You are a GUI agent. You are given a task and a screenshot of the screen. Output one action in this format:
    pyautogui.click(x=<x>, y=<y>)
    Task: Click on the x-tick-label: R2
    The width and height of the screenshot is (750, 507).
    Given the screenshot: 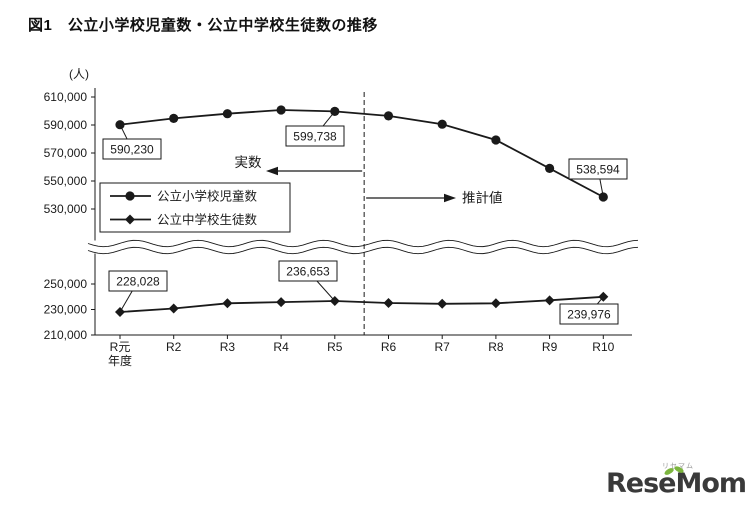 What is the action you would take?
    pyautogui.click(x=174, y=347)
    